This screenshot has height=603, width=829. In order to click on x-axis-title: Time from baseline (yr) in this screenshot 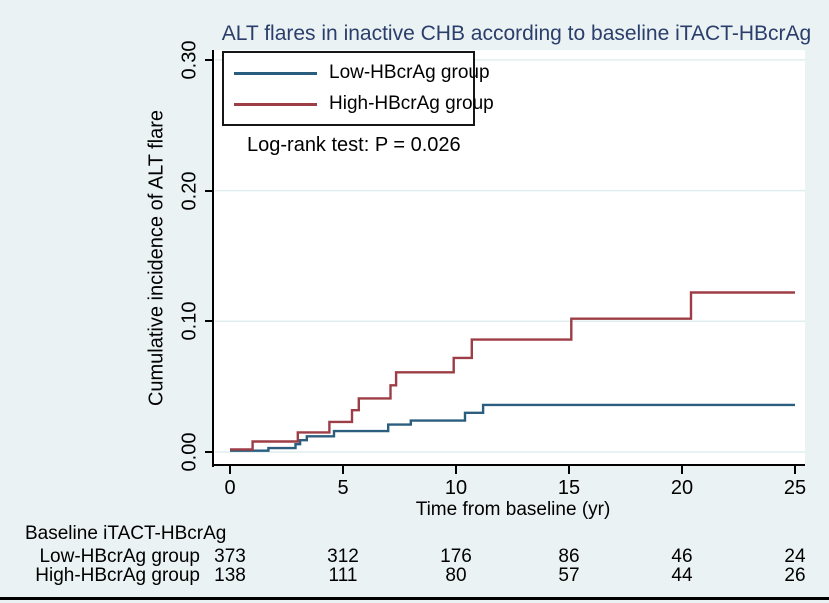, I will do `click(513, 509)`.